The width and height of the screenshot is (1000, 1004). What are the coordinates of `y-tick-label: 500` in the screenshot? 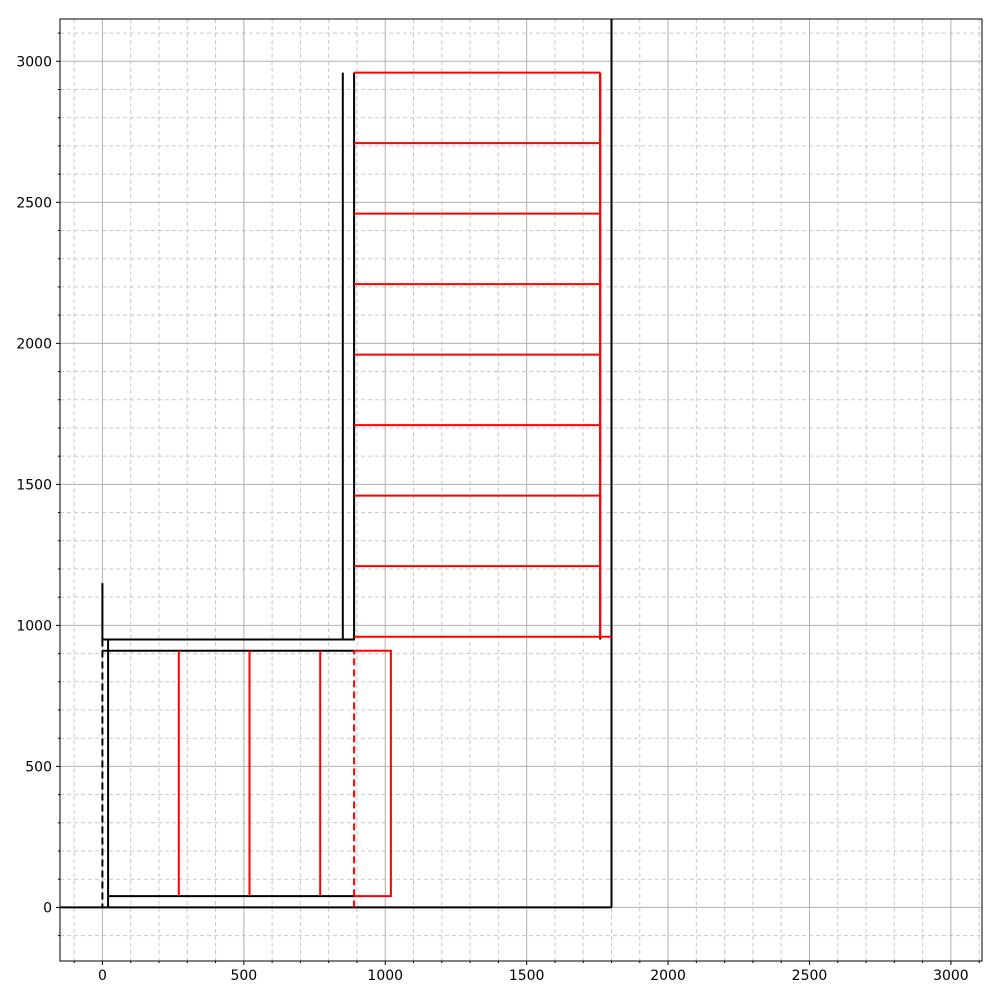 It's located at (38, 767).